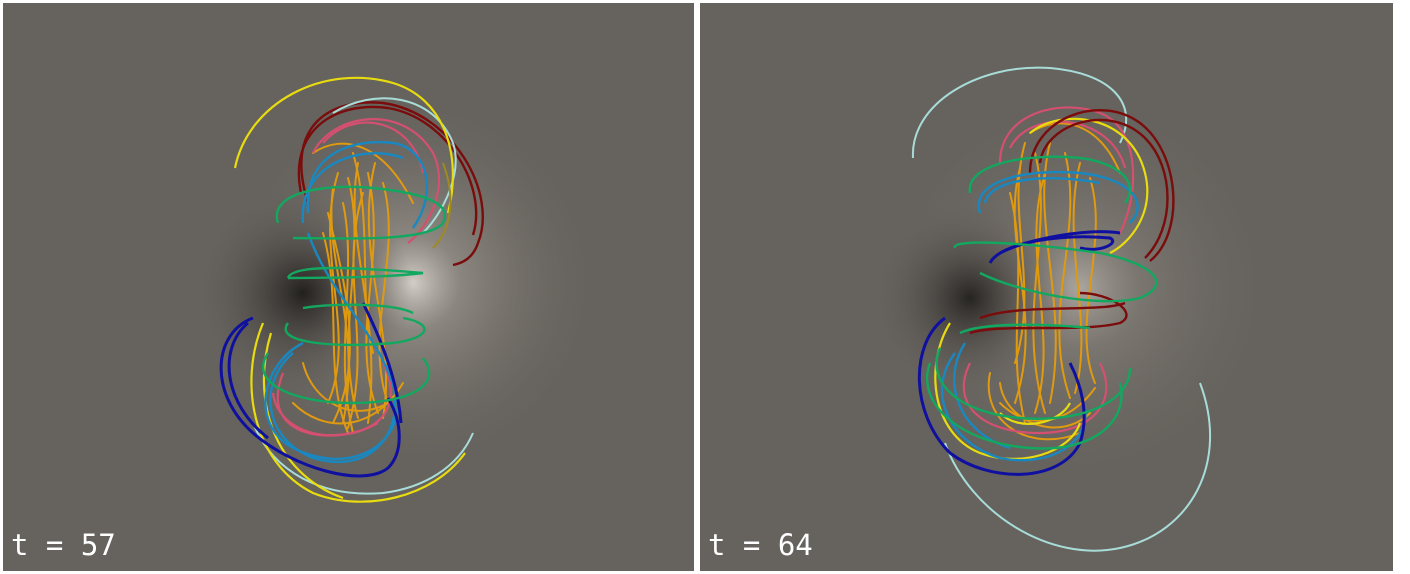  Describe the element at coordinates (442, 205) in the screenshot. I see `olive-arc` at that location.